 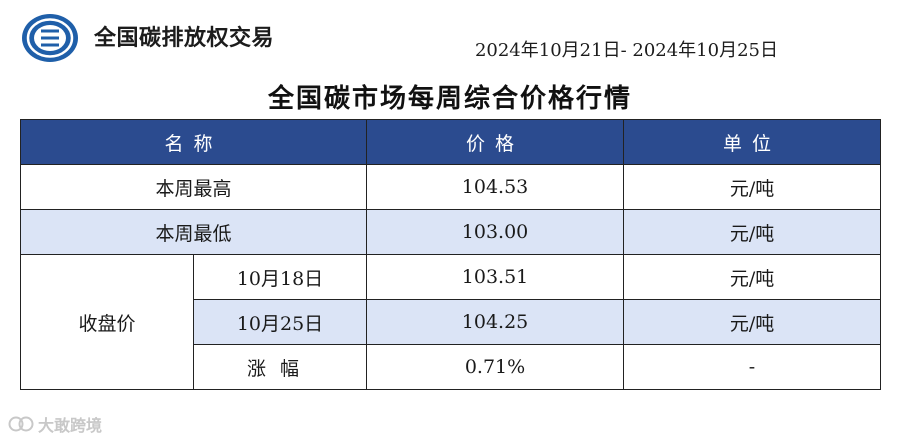 I want to click on table-header-row: 名称 价格 单位, so click(x=450, y=142).